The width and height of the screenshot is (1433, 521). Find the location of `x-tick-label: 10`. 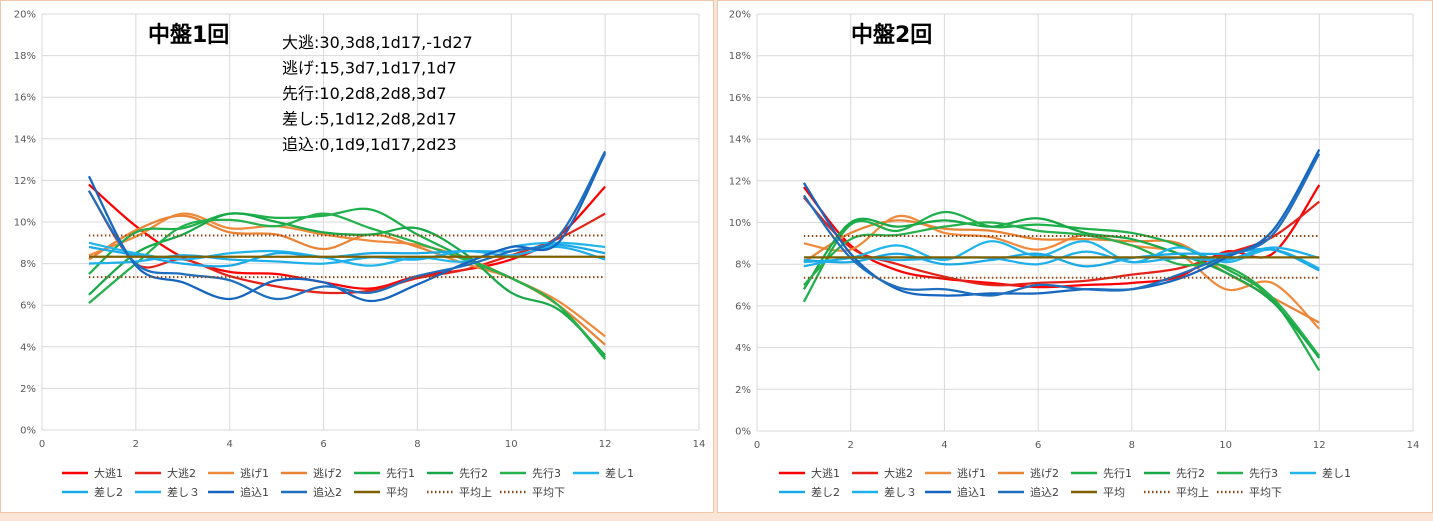

x-tick-label: 10 is located at coordinates (511, 444).